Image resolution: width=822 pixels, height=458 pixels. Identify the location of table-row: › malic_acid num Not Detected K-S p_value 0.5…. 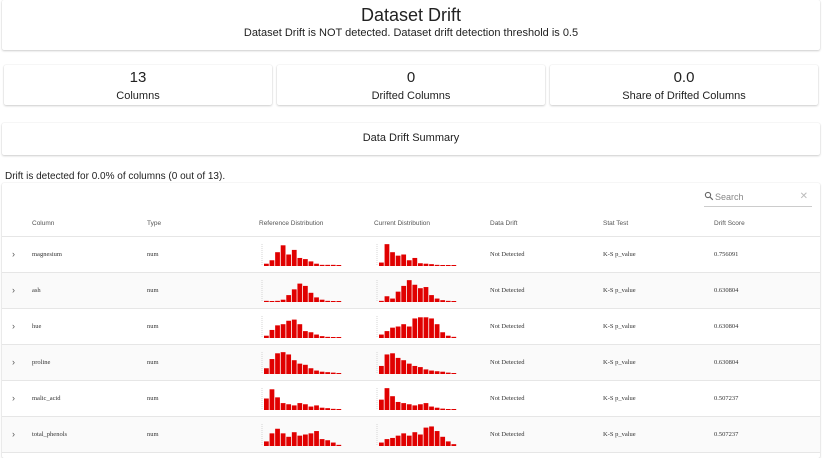
(411, 399).